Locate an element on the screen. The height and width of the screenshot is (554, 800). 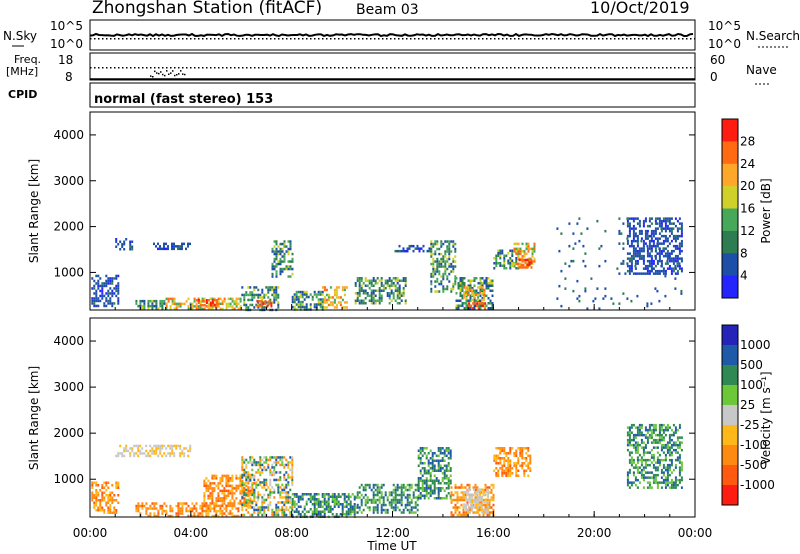
power-ylabel: Slant Range [km] is located at coordinates (34, 211).